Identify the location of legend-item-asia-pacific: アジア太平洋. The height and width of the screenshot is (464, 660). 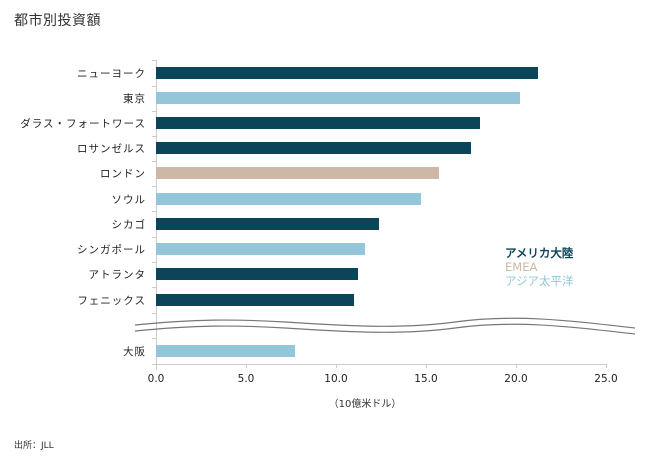
(539, 281).